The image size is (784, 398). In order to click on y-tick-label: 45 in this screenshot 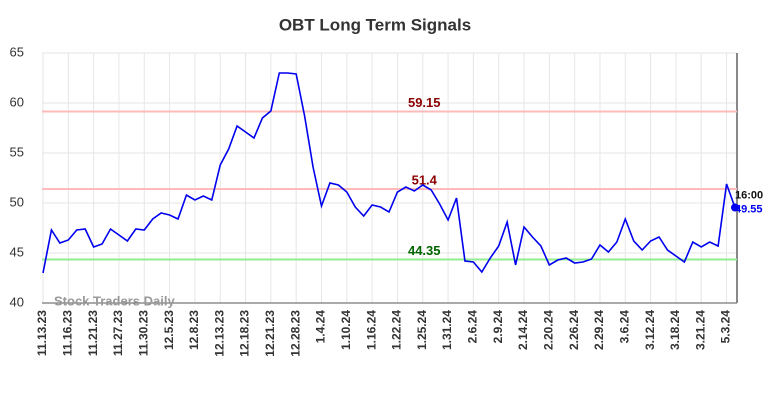, I will do `click(17, 251)`.